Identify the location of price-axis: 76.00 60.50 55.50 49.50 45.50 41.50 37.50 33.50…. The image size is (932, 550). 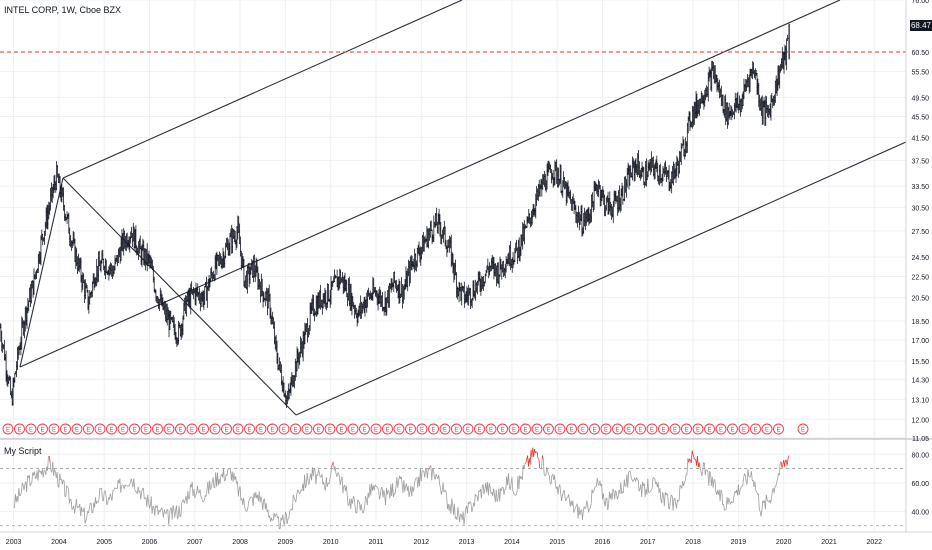
(920, 221).